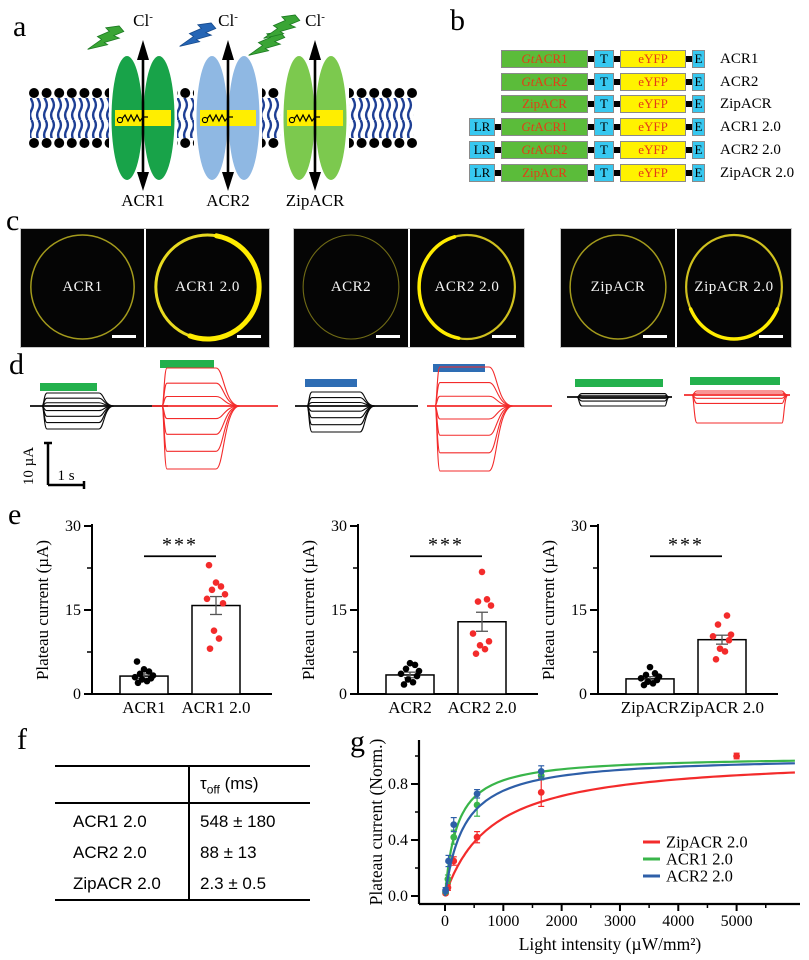 The height and width of the screenshot is (960, 809). What do you see at coordinates (207, 286) in the screenshot?
I see `oocyte-label: ACR1 2.0` at bounding box center [207, 286].